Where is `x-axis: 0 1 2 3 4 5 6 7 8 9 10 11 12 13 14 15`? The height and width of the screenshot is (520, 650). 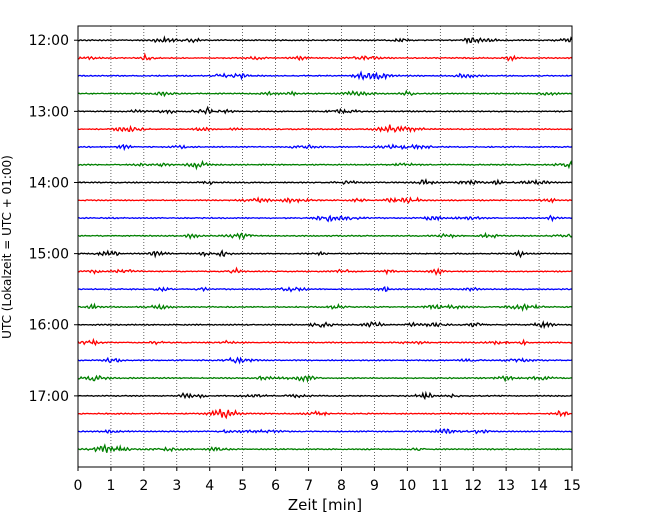 x-axis: 0 1 2 3 4 5 6 7 8 9 10 11 12 13 14 15 is located at coordinates (327, 480).